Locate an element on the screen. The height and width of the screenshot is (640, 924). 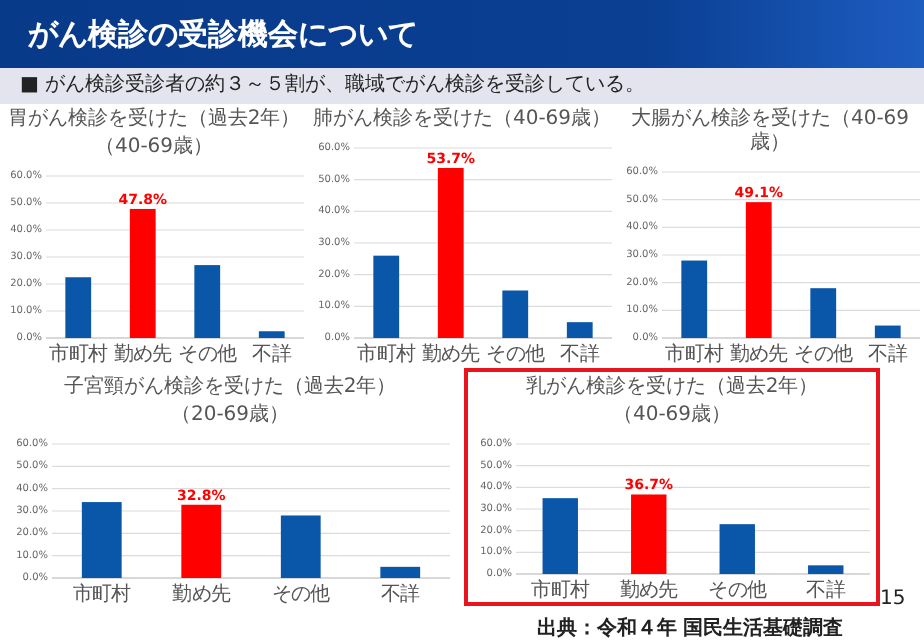
chart-title: 胃がん検診を受けた（過去2年） is located at coordinates (154, 120).